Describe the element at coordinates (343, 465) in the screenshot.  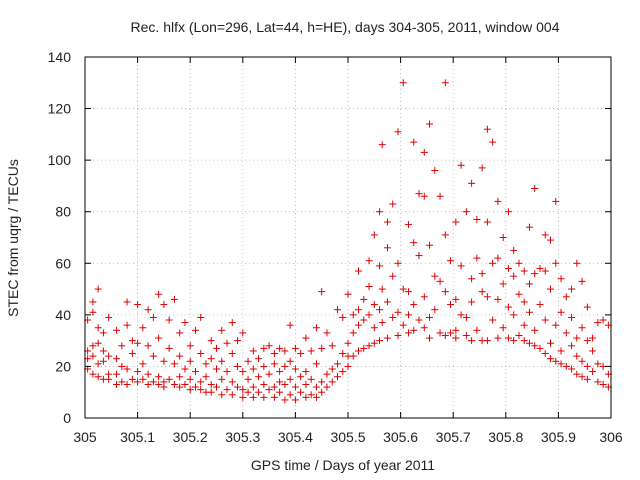
I see `x-axis-label: GPS time / Days of year 2011` at that location.